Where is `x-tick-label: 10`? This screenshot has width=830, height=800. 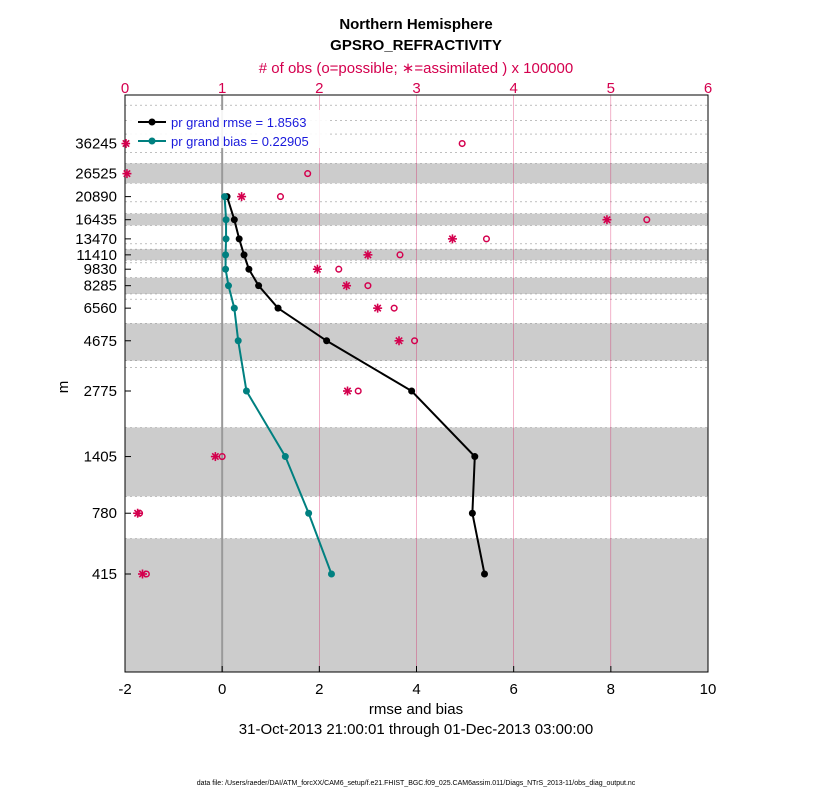
x-tick-label: 10 is located at coordinates (708, 689).